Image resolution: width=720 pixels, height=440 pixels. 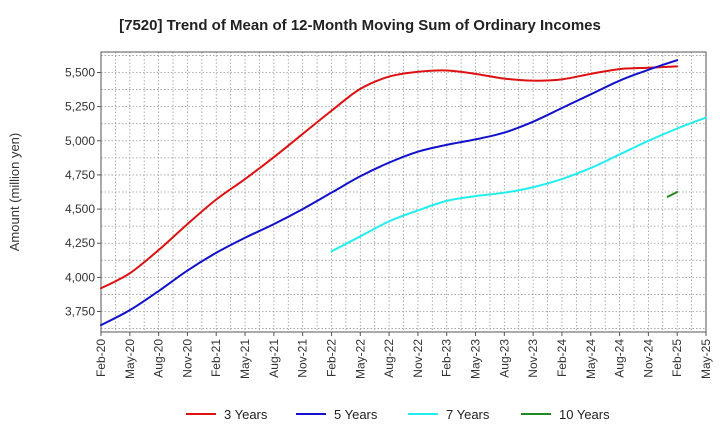 I want to click on x-tick-label: Nov-22, so click(x=418, y=358).